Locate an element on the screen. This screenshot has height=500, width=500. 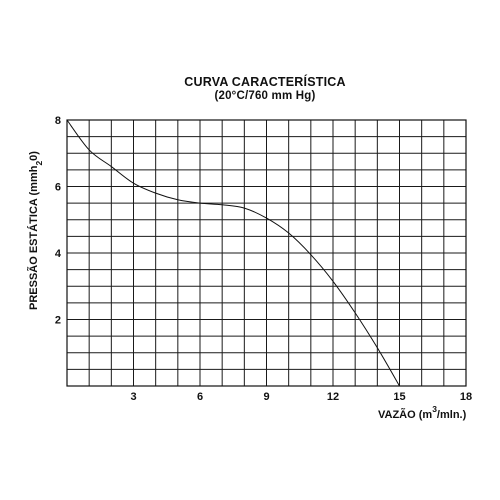
x-tick-label: 6 is located at coordinates (200, 397).